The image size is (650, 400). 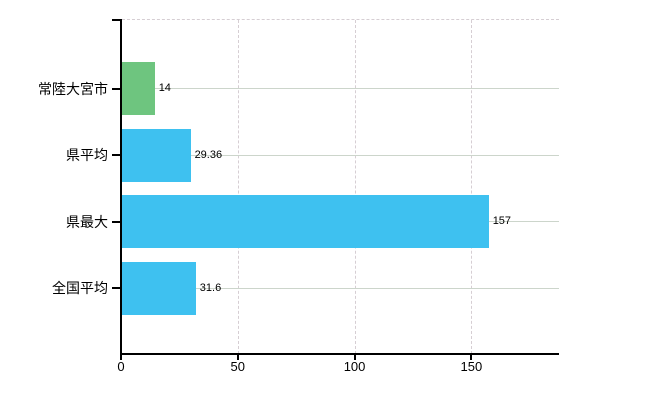 What do you see at coordinates (339, 354) in the screenshot?
I see `x-axis-line` at bounding box center [339, 354].